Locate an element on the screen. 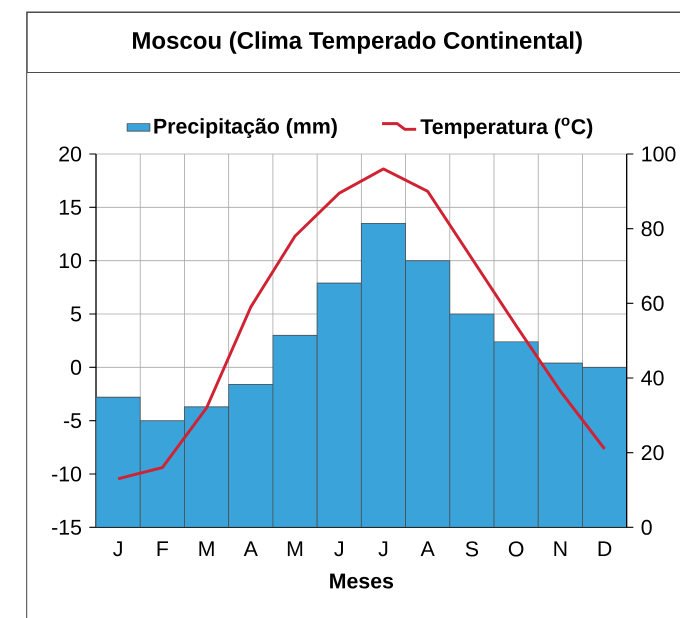 This screenshot has width=680, height=618. y-tick-label: 10 is located at coordinates (71, 260).